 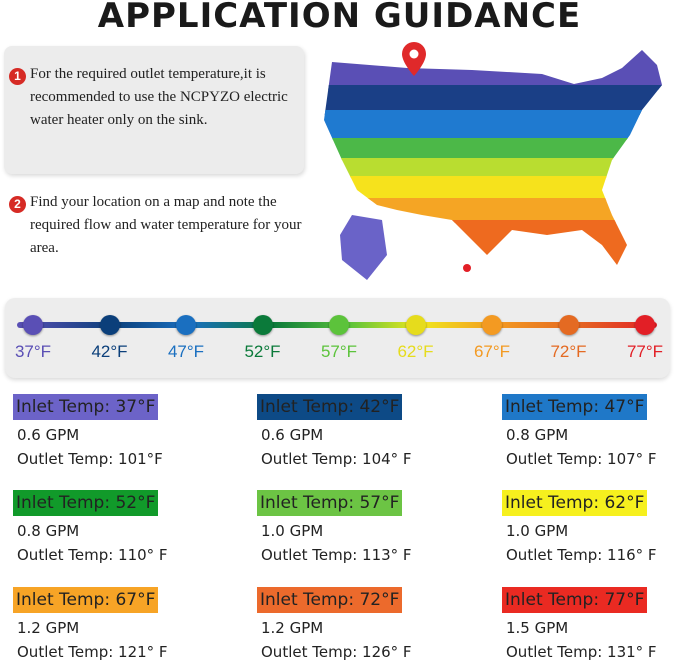 What do you see at coordinates (575, 407) in the screenshot?
I see `inlet-temp-label: Inlet Temp: 47°F` at bounding box center [575, 407].